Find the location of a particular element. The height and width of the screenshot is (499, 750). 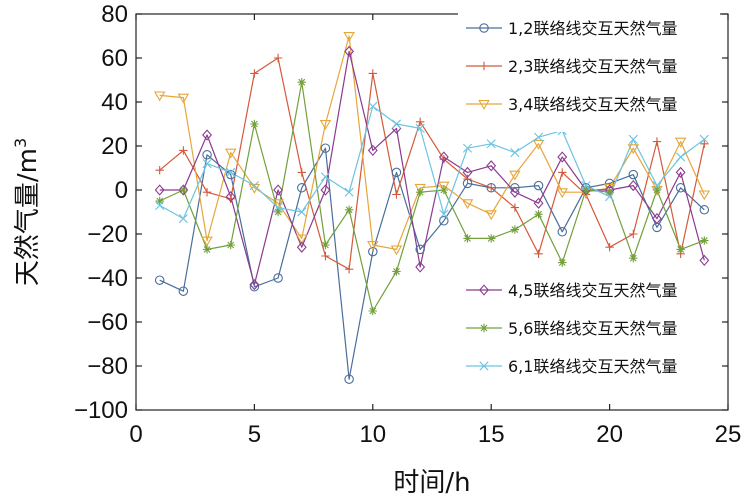

legend-item-6: 6,1联络线交互天然气量 is located at coordinates (571, 366).